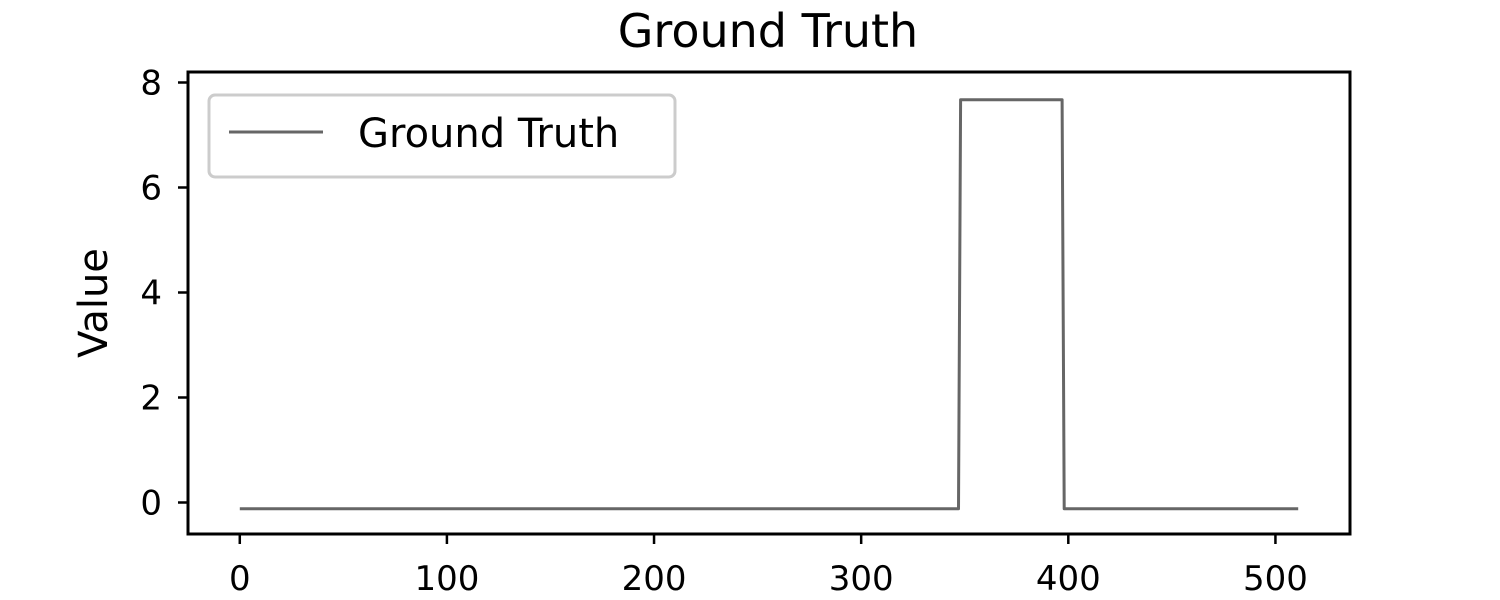  What do you see at coordinates (94, 303) in the screenshot?
I see `y-axis-label: Value` at bounding box center [94, 303].